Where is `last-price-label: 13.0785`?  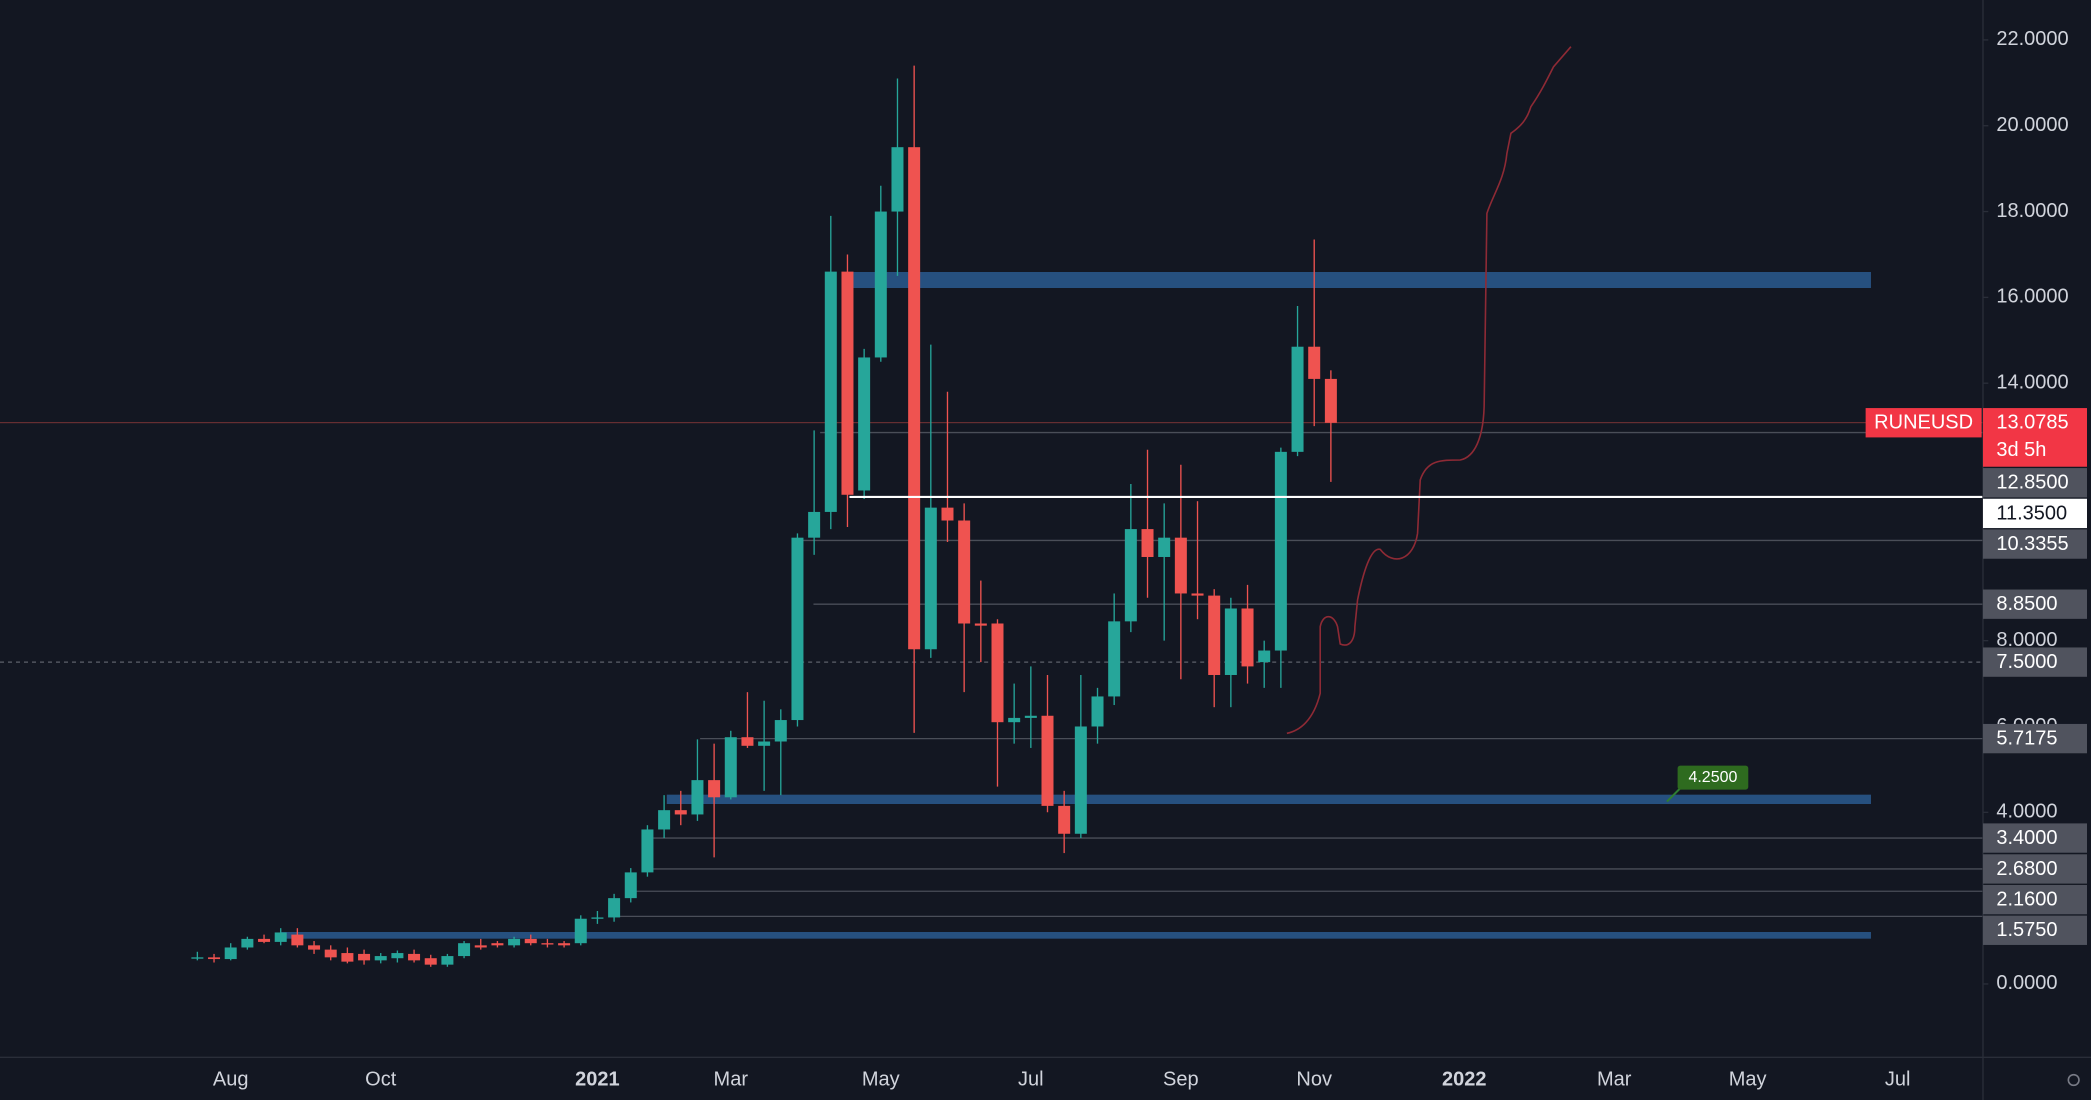
last-price-label: 13.0785 is located at coordinates (2032, 423).